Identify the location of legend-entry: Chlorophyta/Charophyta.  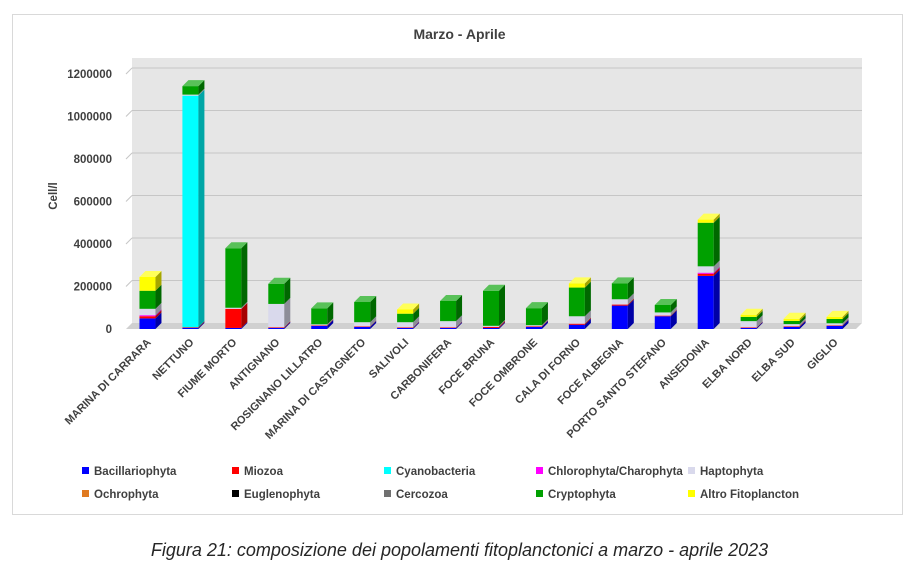
(609, 472).